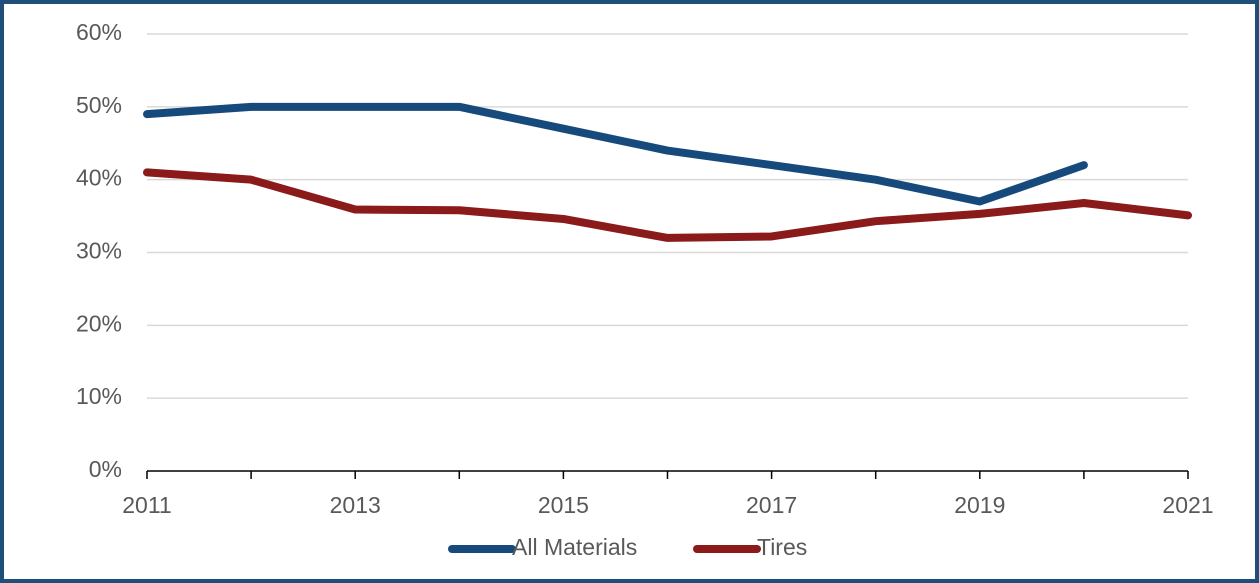 The width and height of the screenshot is (1259, 583). I want to click on x-tick-label: 2015, so click(563, 505).